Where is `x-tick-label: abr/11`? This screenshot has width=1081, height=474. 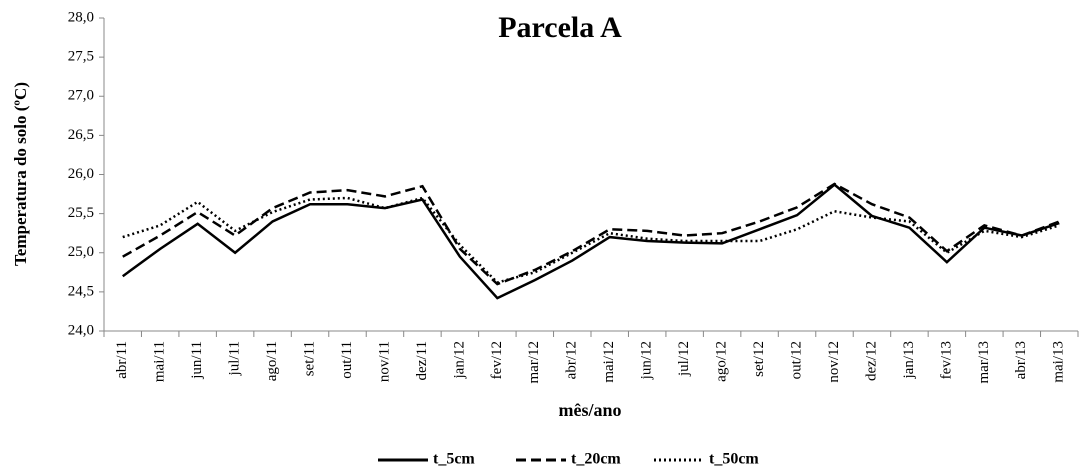
x-tick-label: abr/11 is located at coordinates (122, 360).